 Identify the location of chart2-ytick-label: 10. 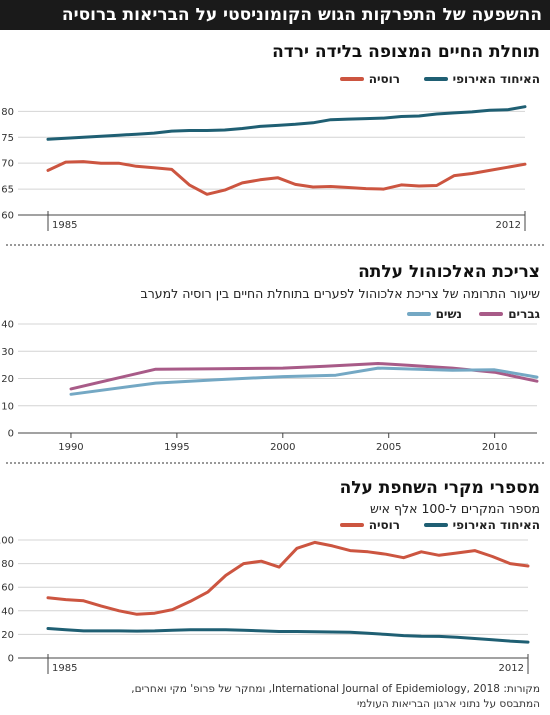
(7, 406).